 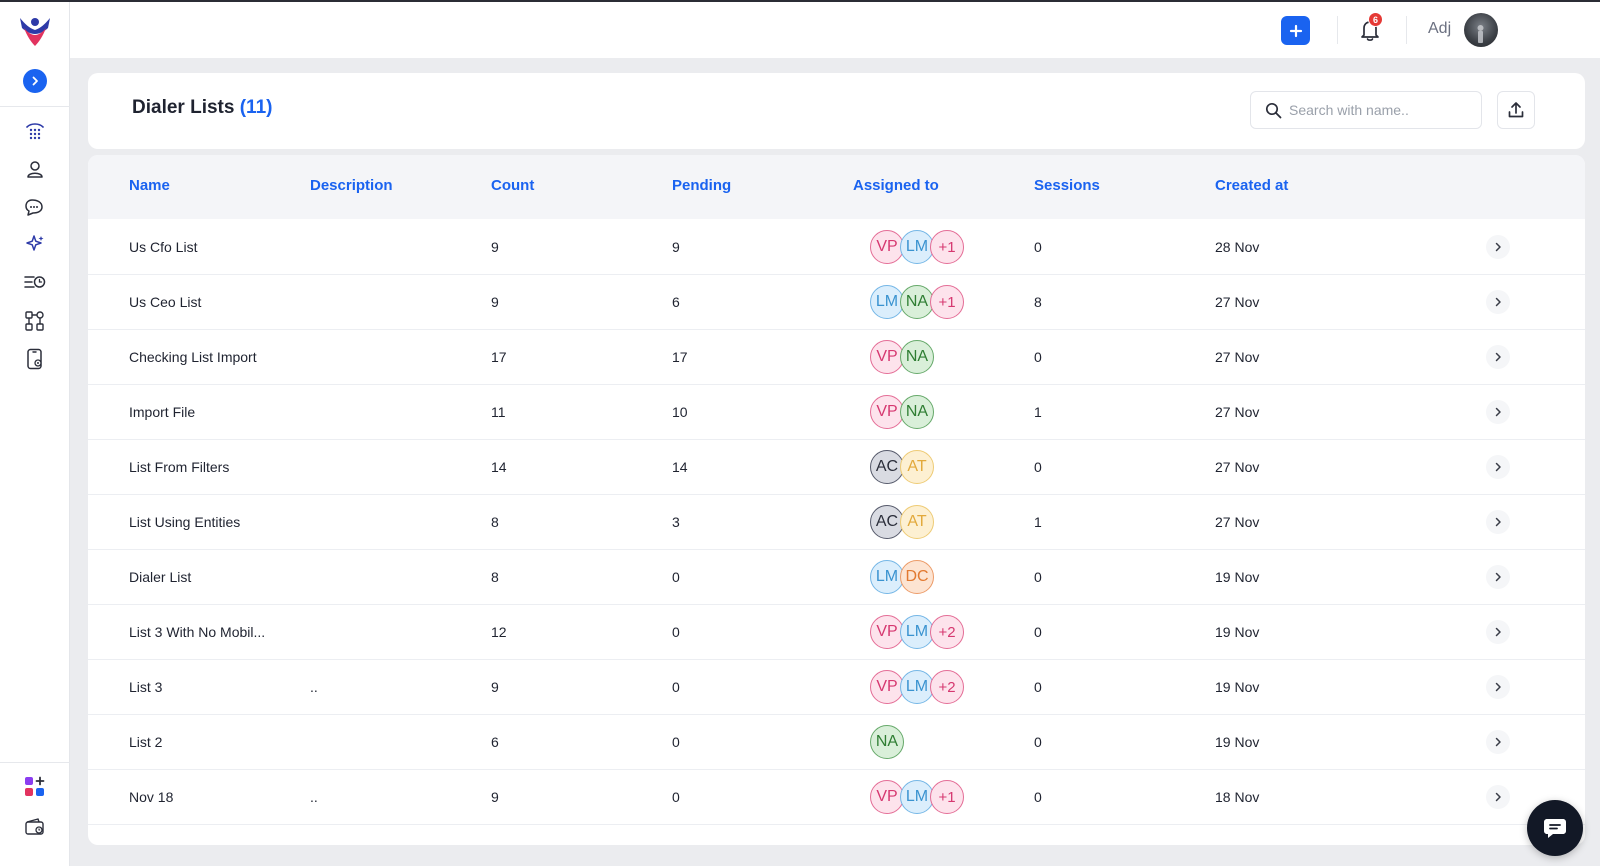 What do you see at coordinates (1516, 110) in the screenshot?
I see `export-button` at bounding box center [1516, 110].